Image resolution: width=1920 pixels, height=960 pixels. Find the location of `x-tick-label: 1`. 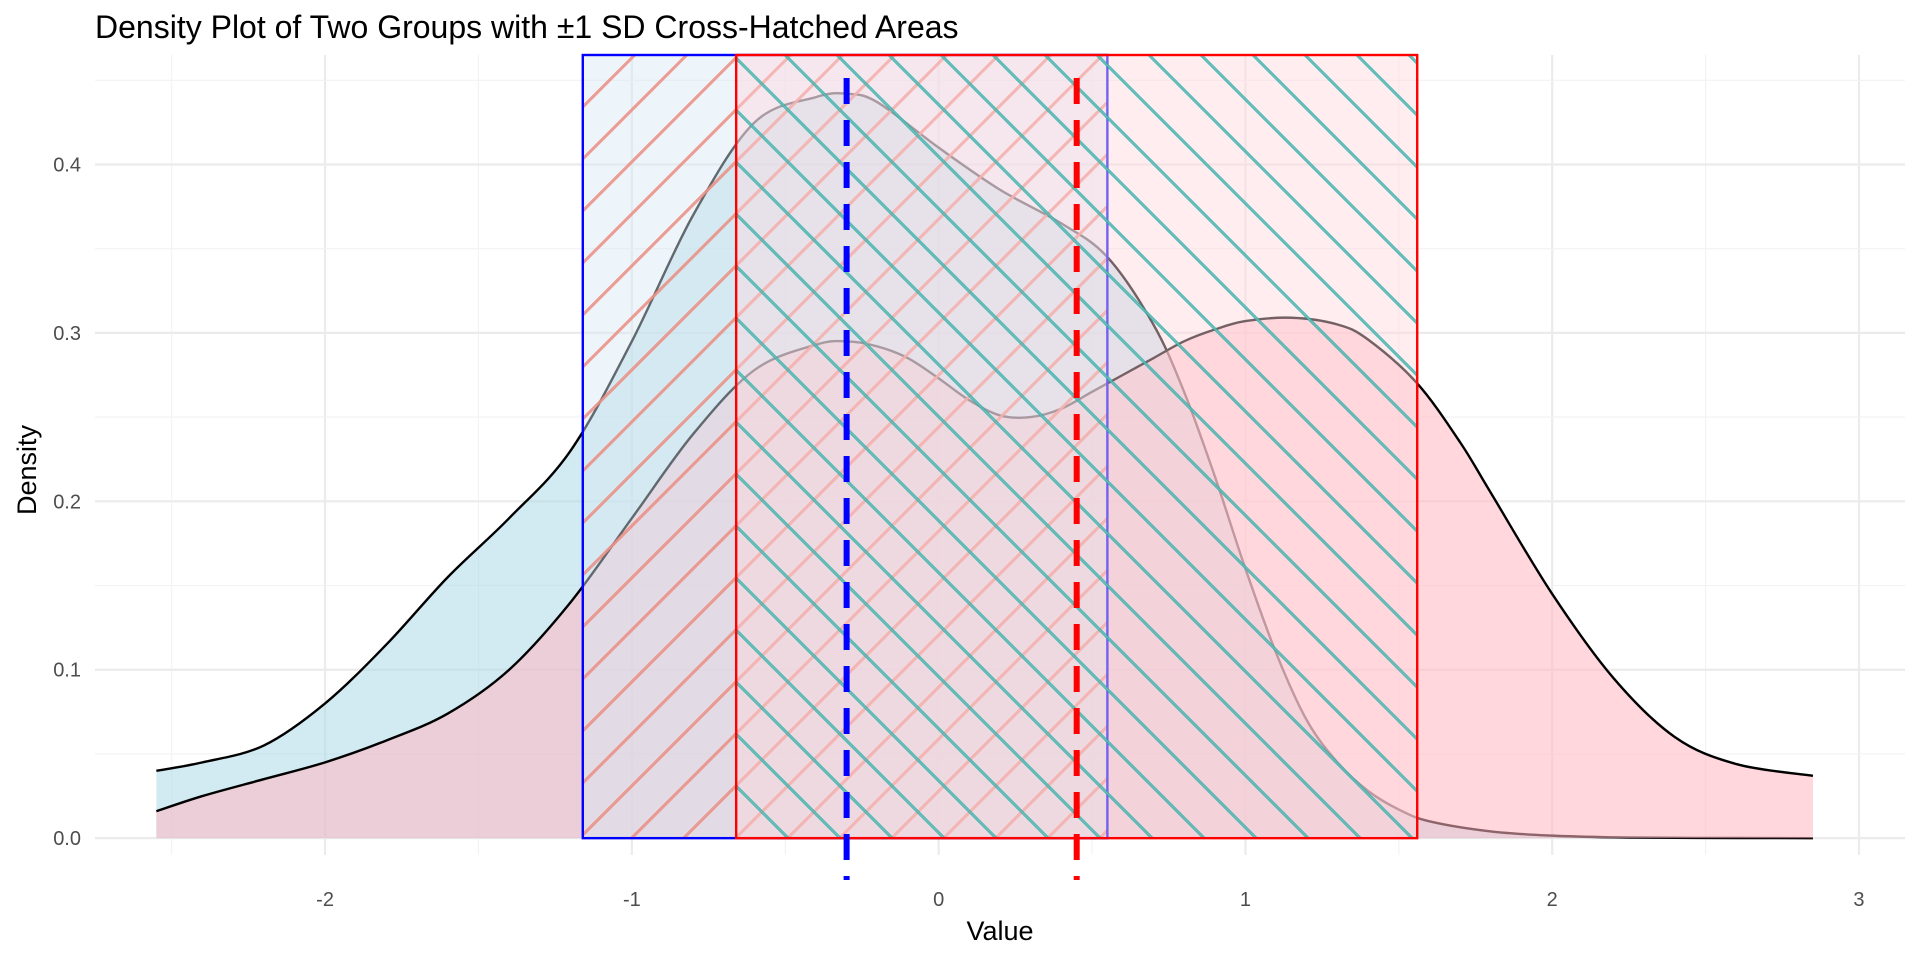

x-tick-label: 1 is located at coordinates (1245, 900).